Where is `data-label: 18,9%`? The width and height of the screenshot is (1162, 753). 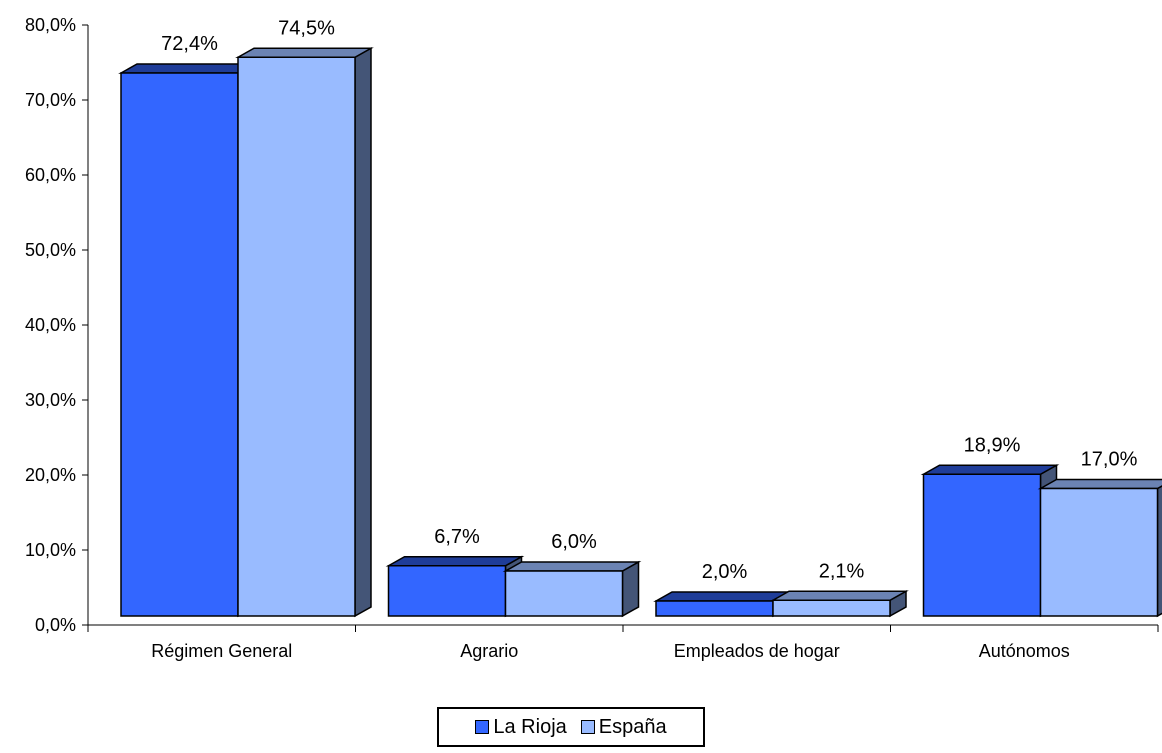 data-label: 18,9% is located at coordinates (992, 445).